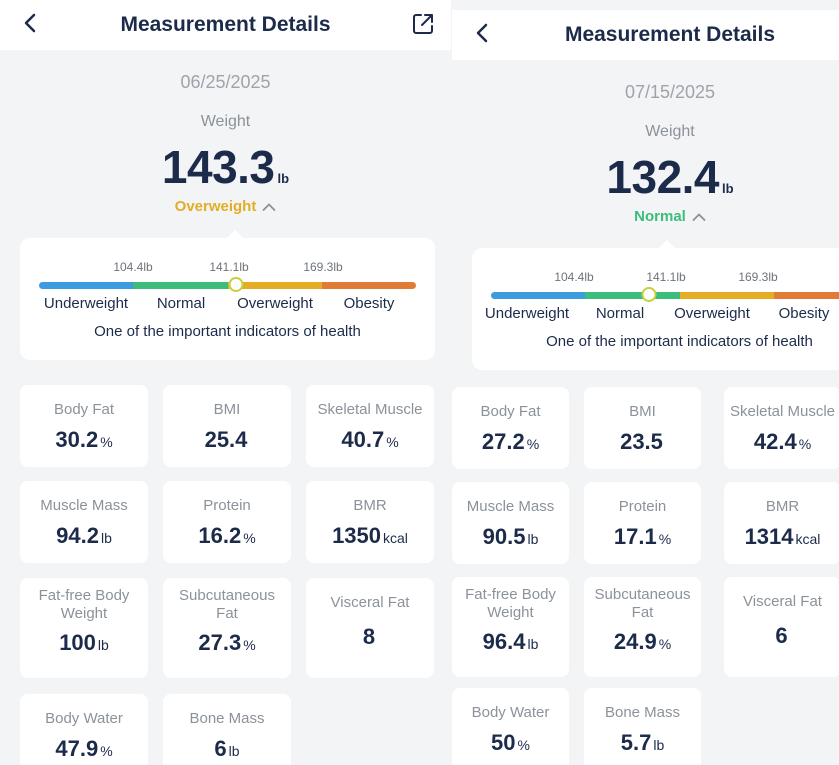 The height and width of the screenshot is (765, 839). I want to click on metric-label: Subcutaneous Fat, so click(227, 604).